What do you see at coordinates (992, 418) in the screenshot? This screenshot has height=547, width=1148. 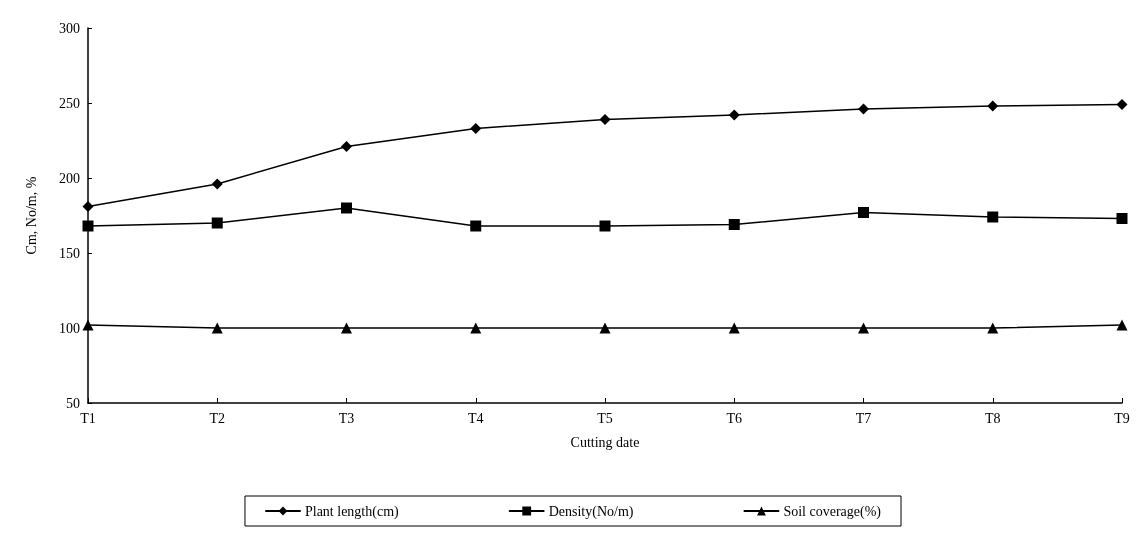 I see `x-tick-label: T8` at bounding box center [992, 418].